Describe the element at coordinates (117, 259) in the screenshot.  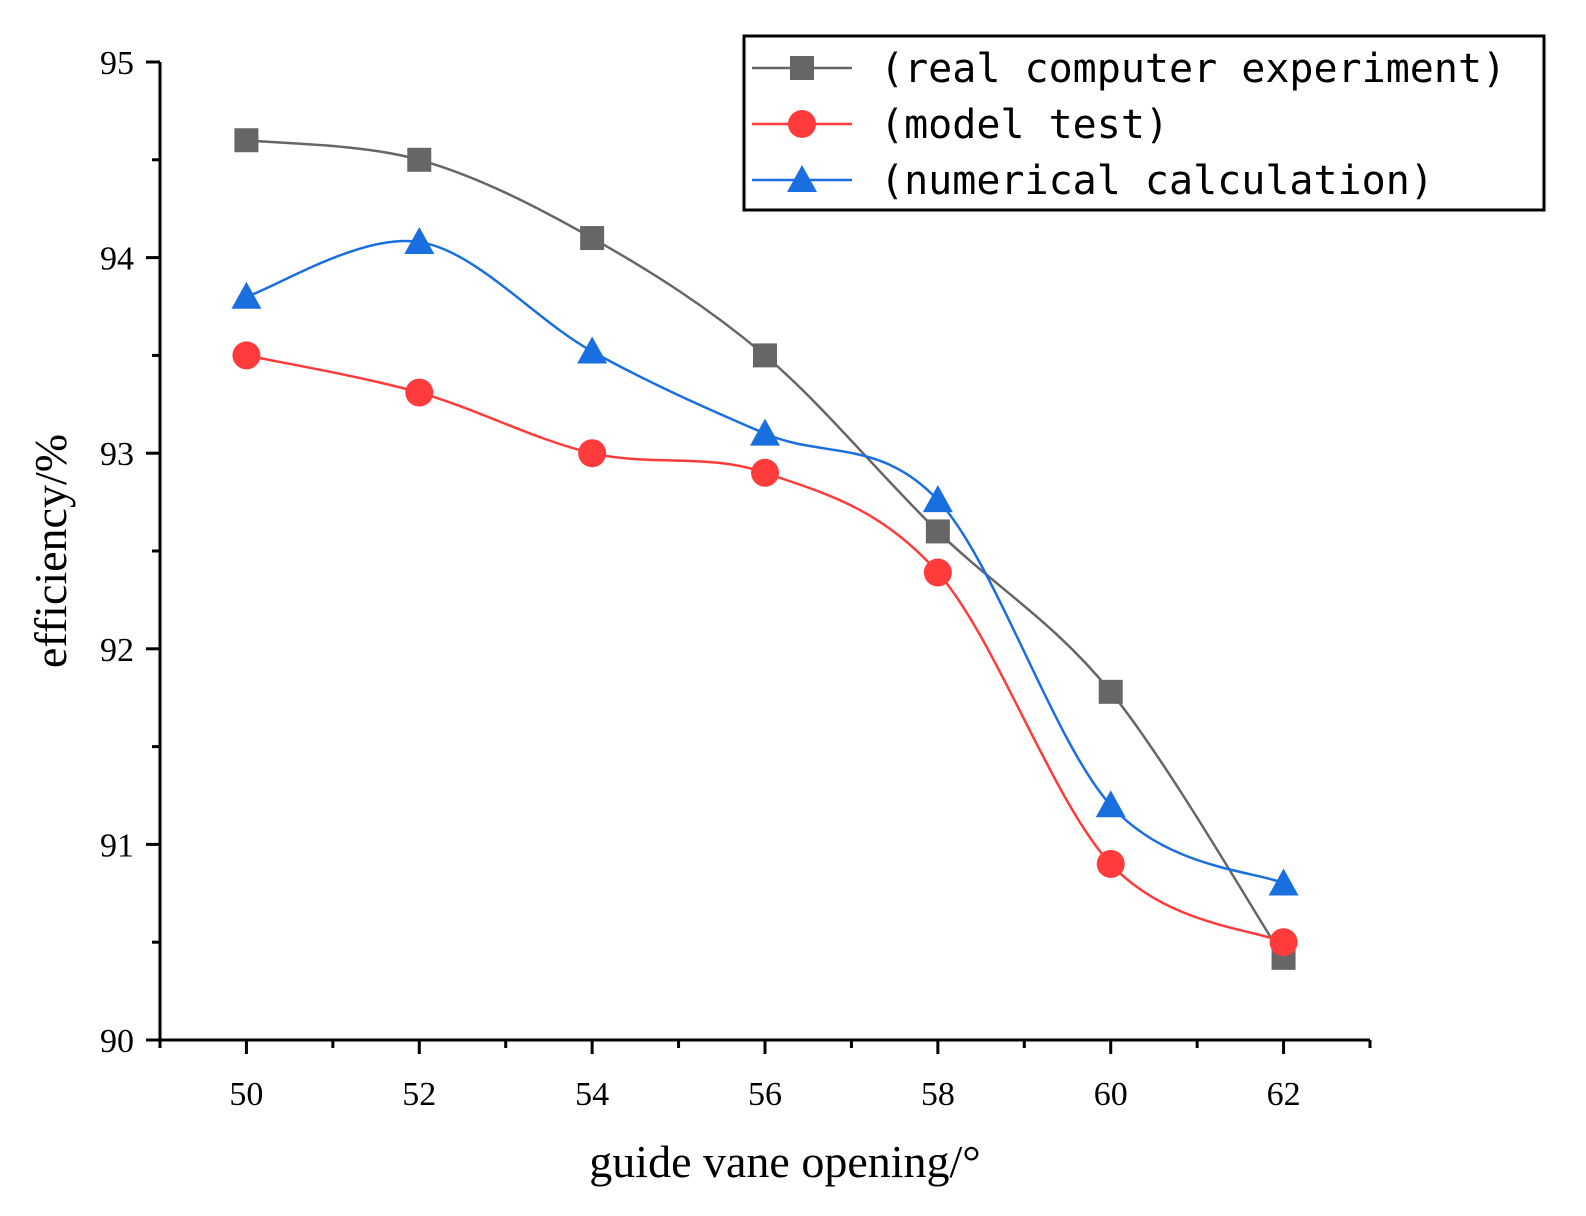
I see `y-tick-label: 94` at that location.